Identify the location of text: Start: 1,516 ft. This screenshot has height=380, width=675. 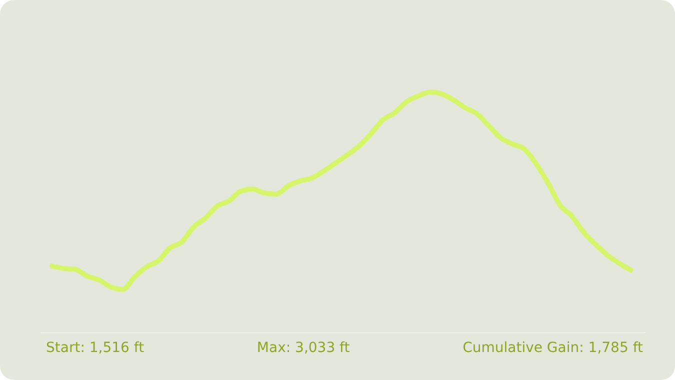
(95, 348).